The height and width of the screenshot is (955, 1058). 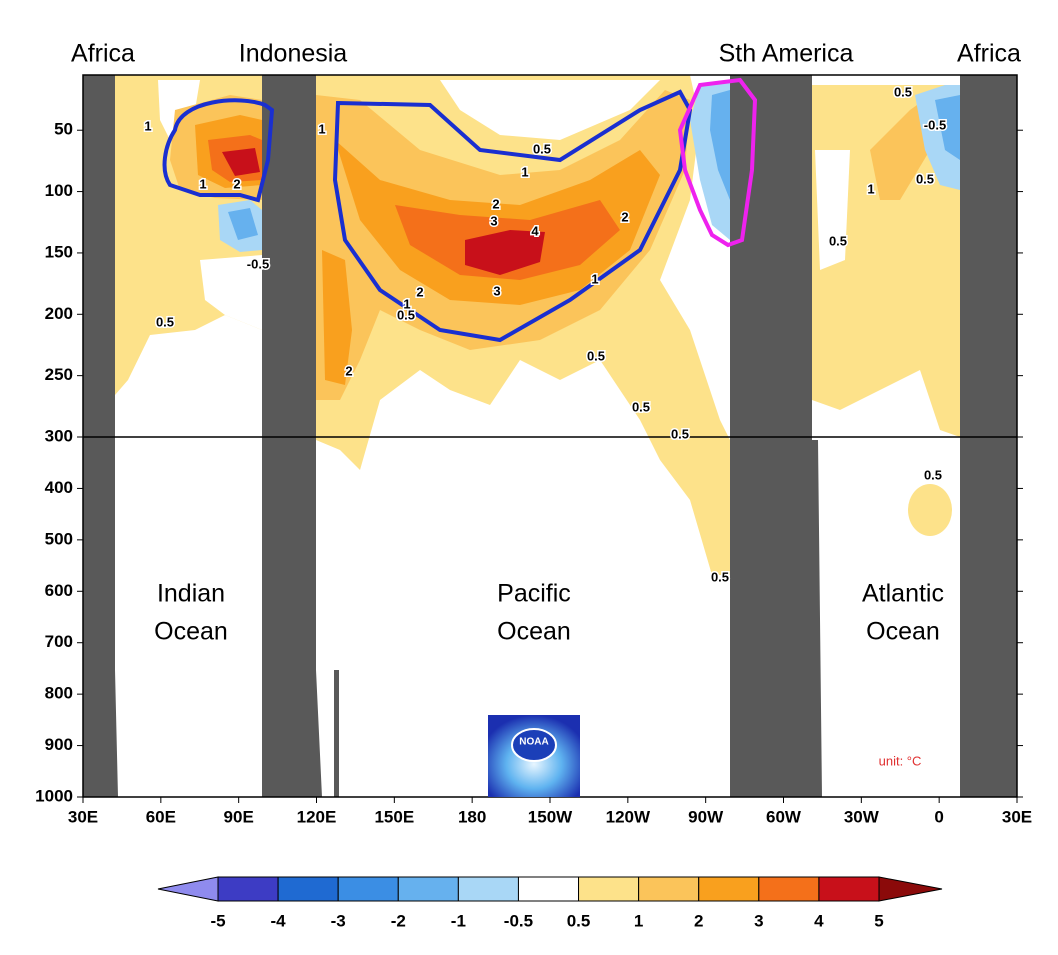 I want to click on colorbar-label: 2, so click(x=698, y=920).